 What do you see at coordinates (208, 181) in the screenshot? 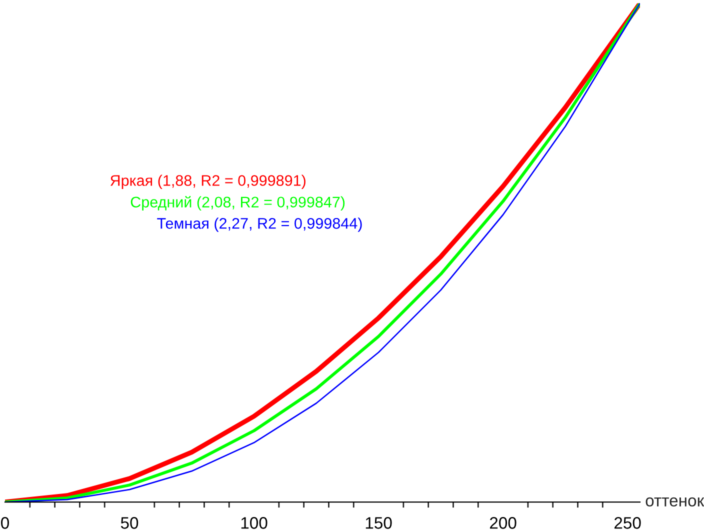
I see `text: Яркая (1,88, R2 = 0,999891)` at bounding box center [208, 181].